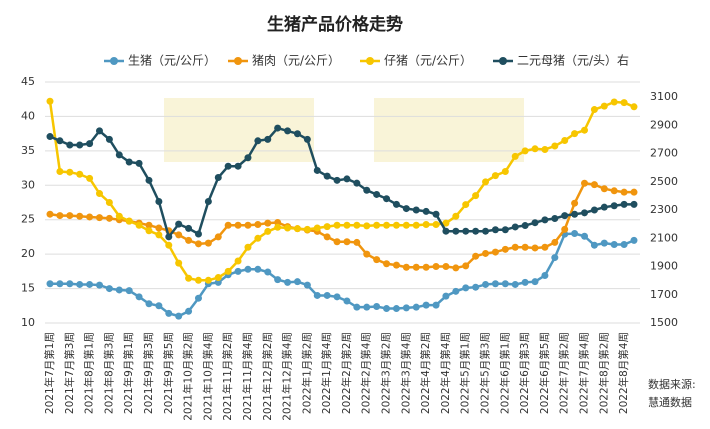 This screenshot has width=710, height=429. Describe the element at coordinates (28, 184) in the screenshot. I see `y-tick-label: 30` at that location.